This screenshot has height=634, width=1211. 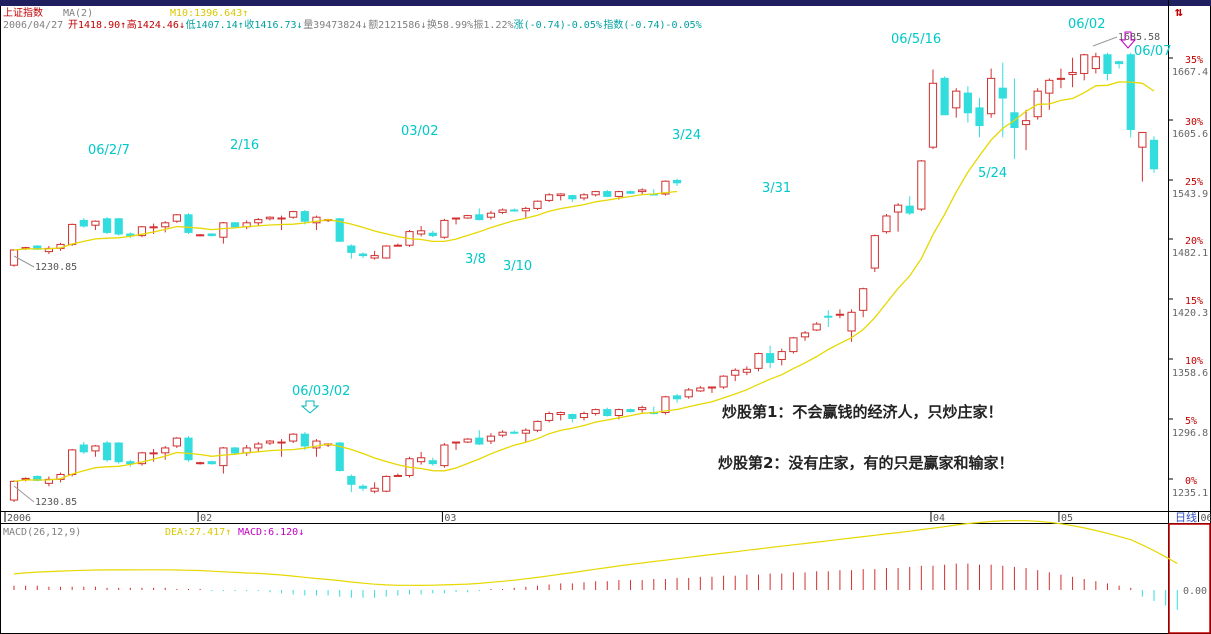 What do you see at coordinates (450, 518) in the screenshot?
I see `month-label: 03` at bounding box center [450, 518].